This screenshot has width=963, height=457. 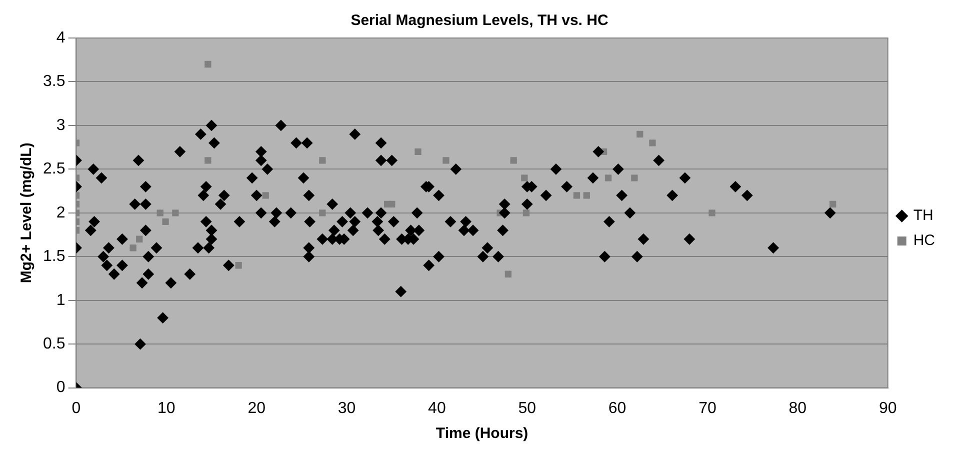 I want to click on x-tick-label: 30, so click(x=347, y=408).